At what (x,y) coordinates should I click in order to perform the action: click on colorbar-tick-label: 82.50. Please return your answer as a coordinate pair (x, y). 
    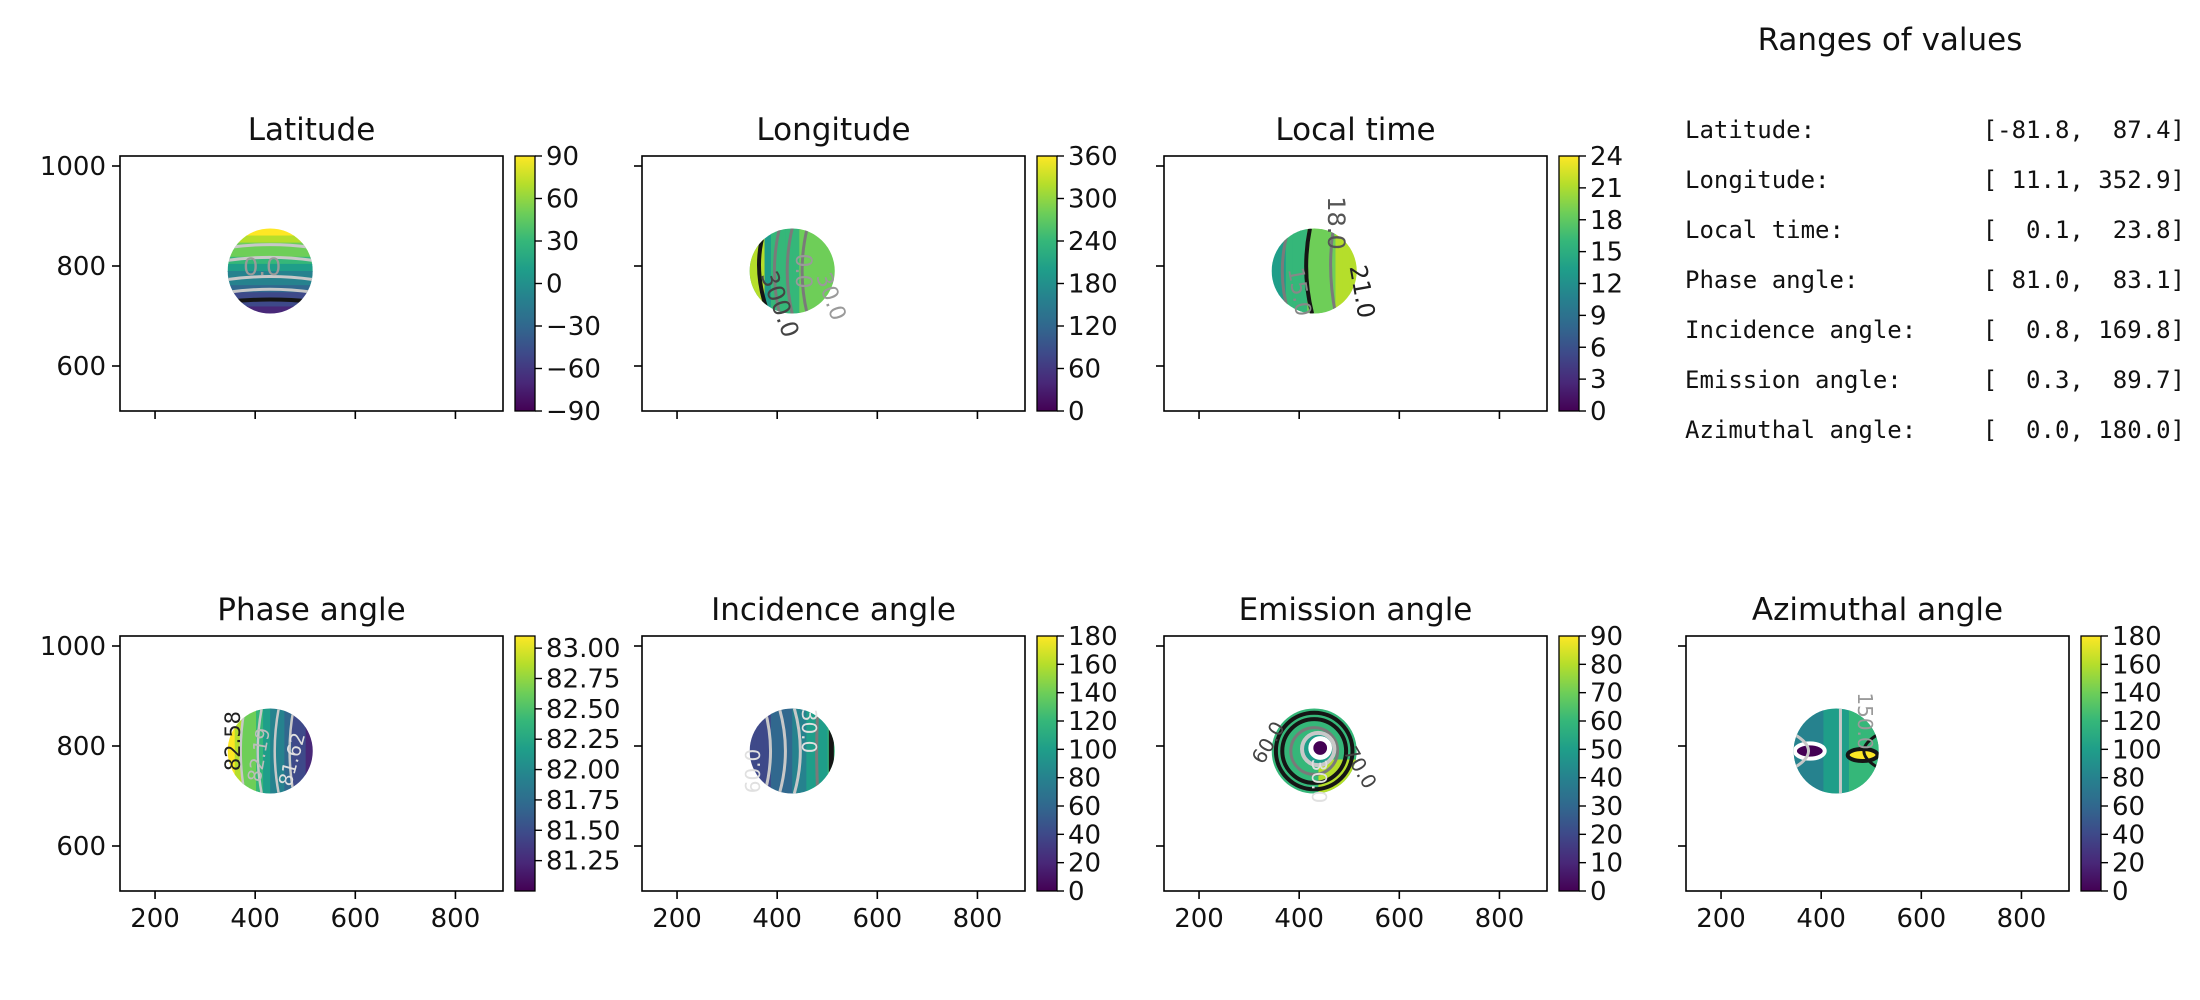
    Looking at the image, I should click on (583, 710).